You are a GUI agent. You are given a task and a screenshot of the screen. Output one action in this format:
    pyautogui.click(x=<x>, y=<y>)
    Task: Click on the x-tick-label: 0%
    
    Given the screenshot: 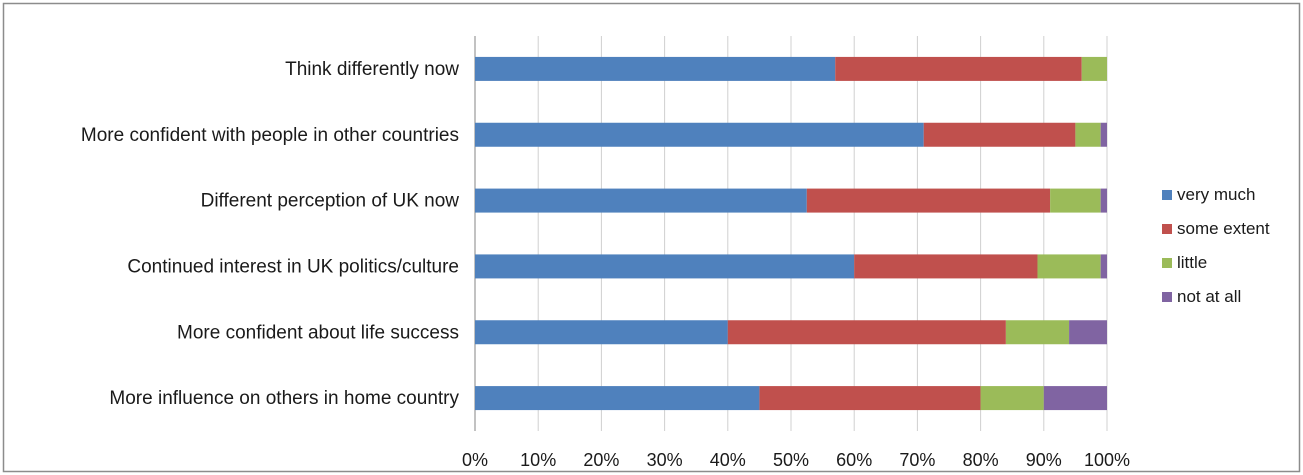 What is the action you would take?
    pyautogui.click(x=475, y=460)
    